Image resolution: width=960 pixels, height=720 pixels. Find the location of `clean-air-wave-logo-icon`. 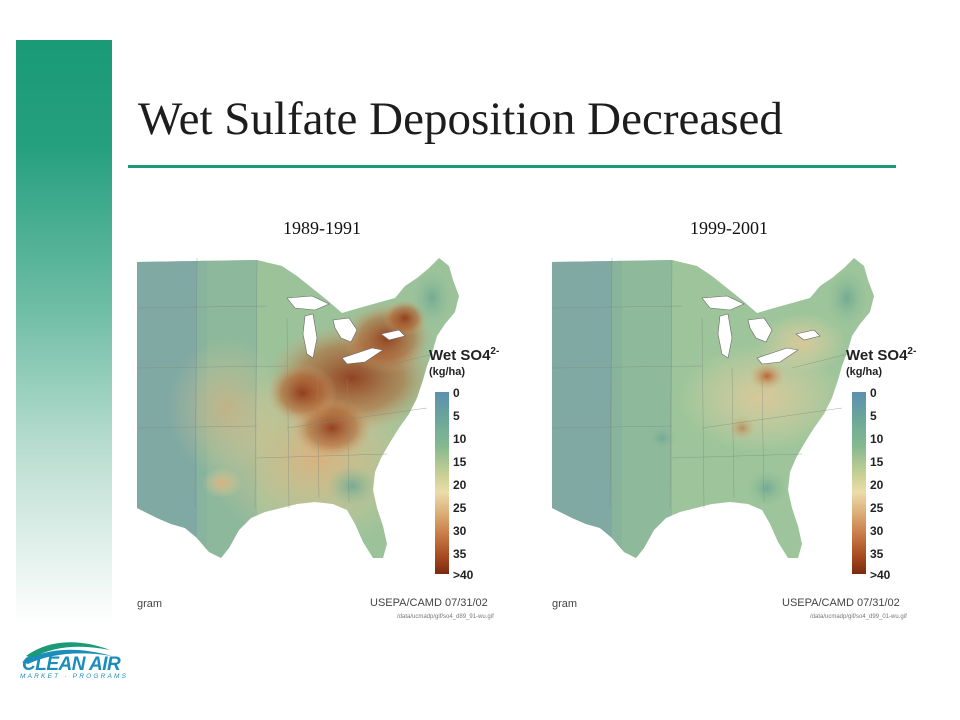

clean-air-wave-logo-icon is located at coordinates (67, 653).